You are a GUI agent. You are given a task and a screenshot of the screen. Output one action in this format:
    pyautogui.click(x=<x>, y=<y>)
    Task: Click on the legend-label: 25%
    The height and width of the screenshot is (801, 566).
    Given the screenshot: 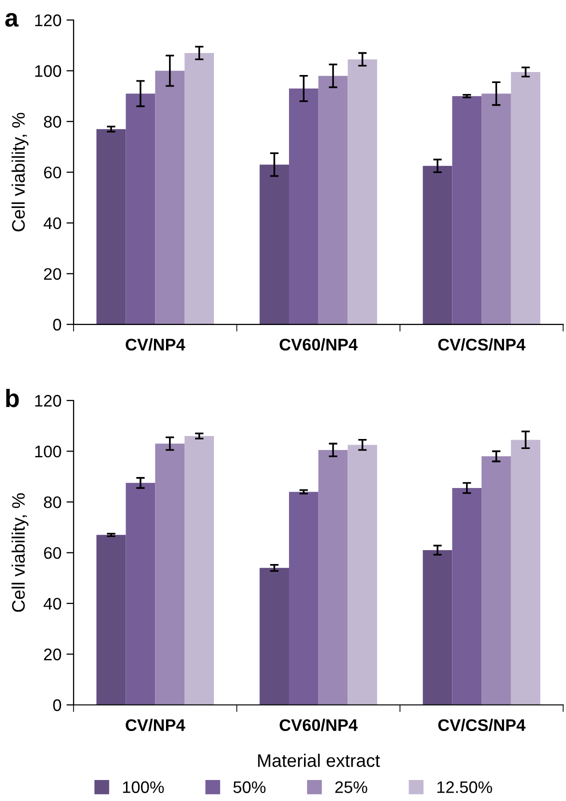 What is the action you would take?
    pyautogui.click(x=351, y=787)
    